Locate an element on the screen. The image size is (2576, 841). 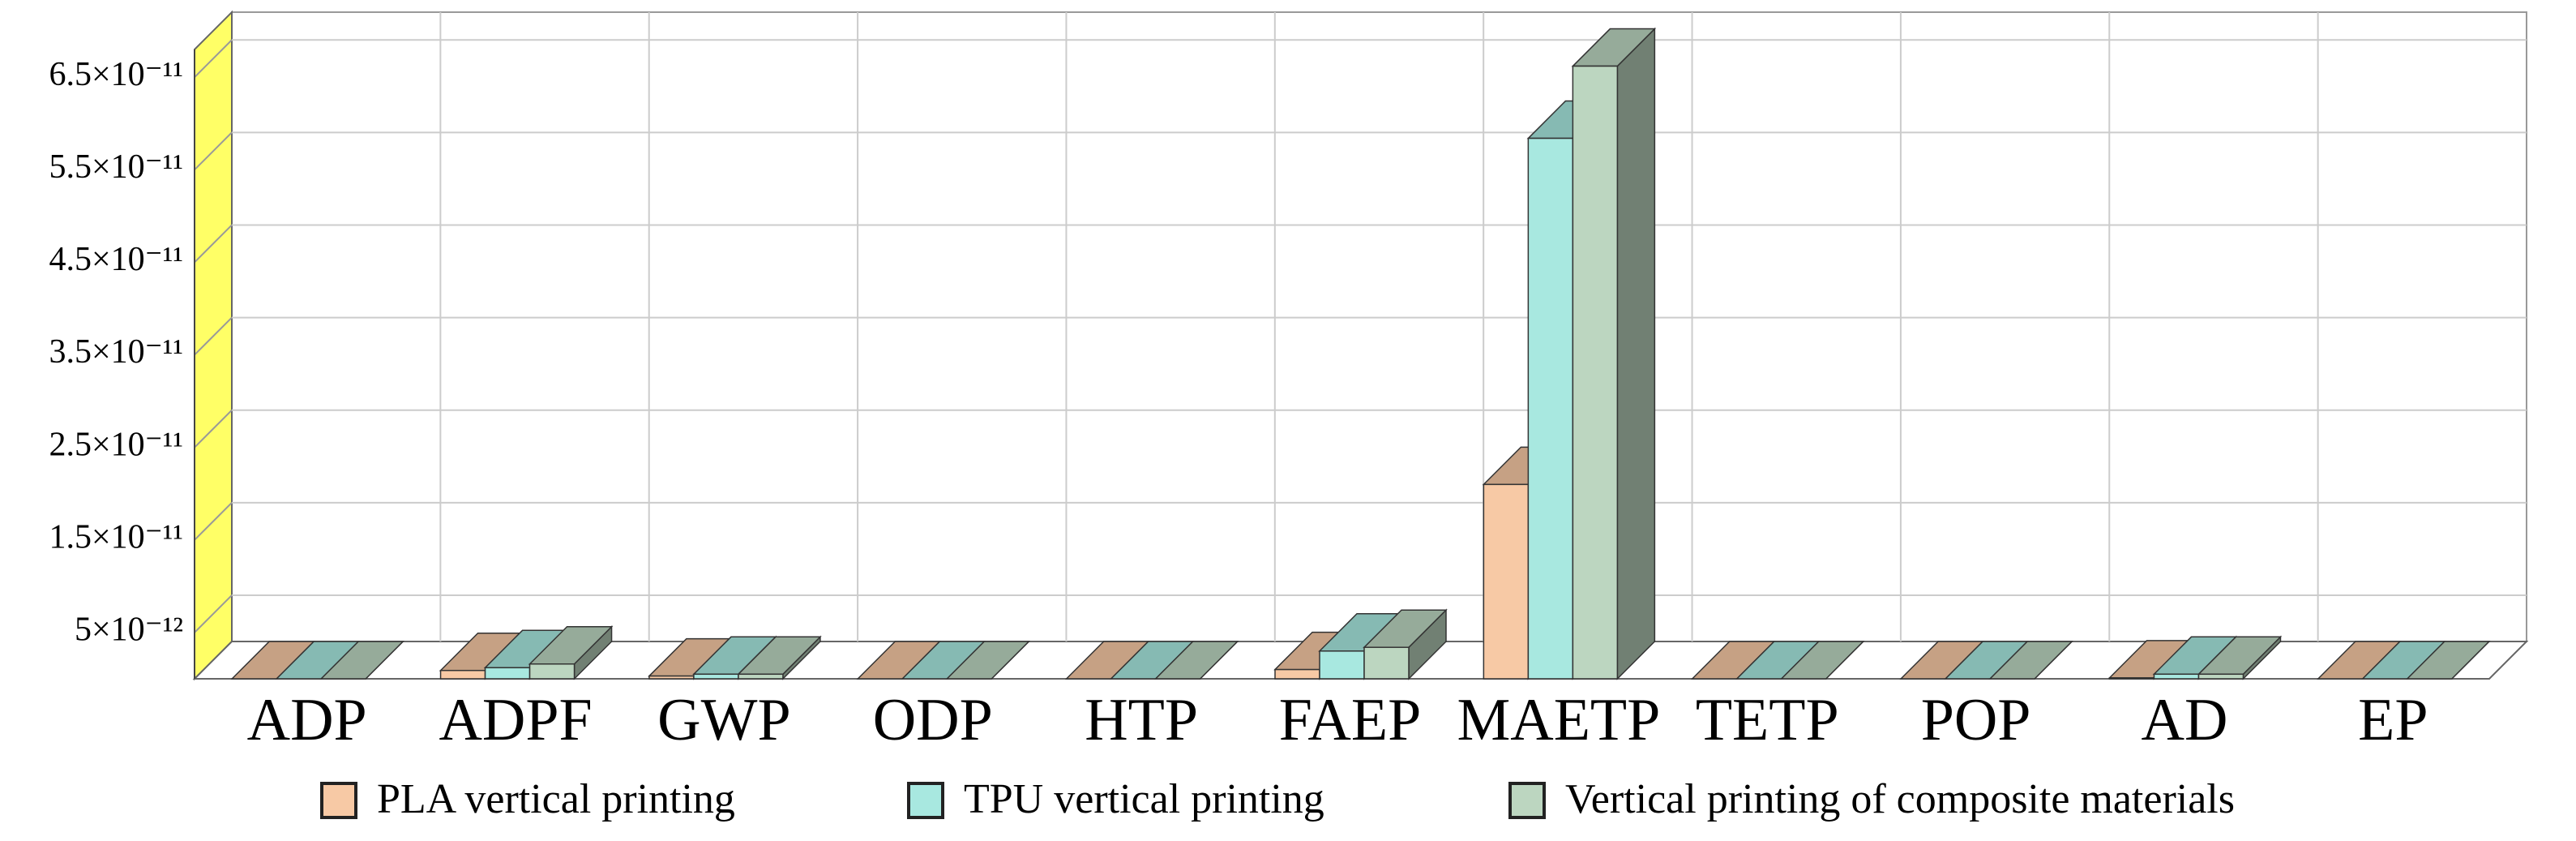
legend-label: PLA vertical printing is located at coordinates (556, 799).